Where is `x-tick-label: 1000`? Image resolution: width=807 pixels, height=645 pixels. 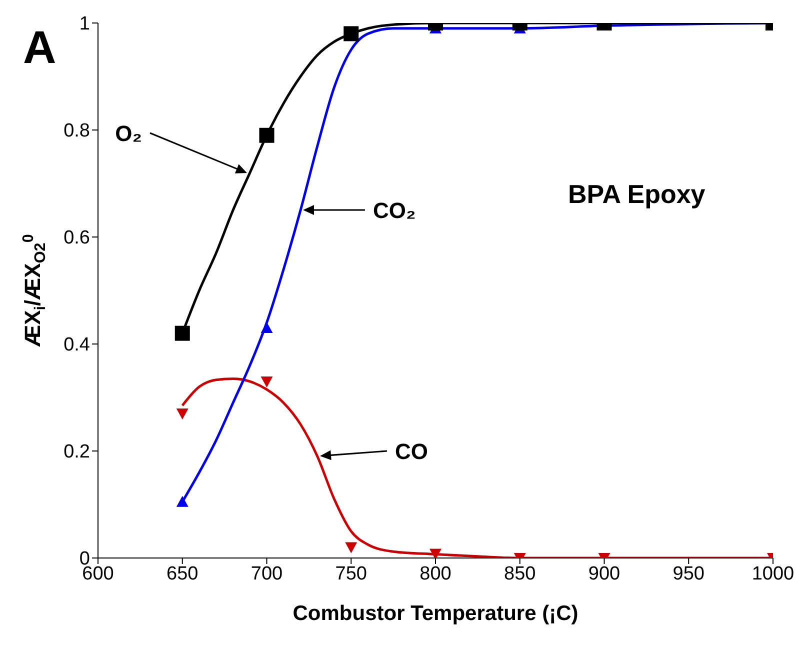 x-tick-label: 1000 is located at coordinates (773, 573).